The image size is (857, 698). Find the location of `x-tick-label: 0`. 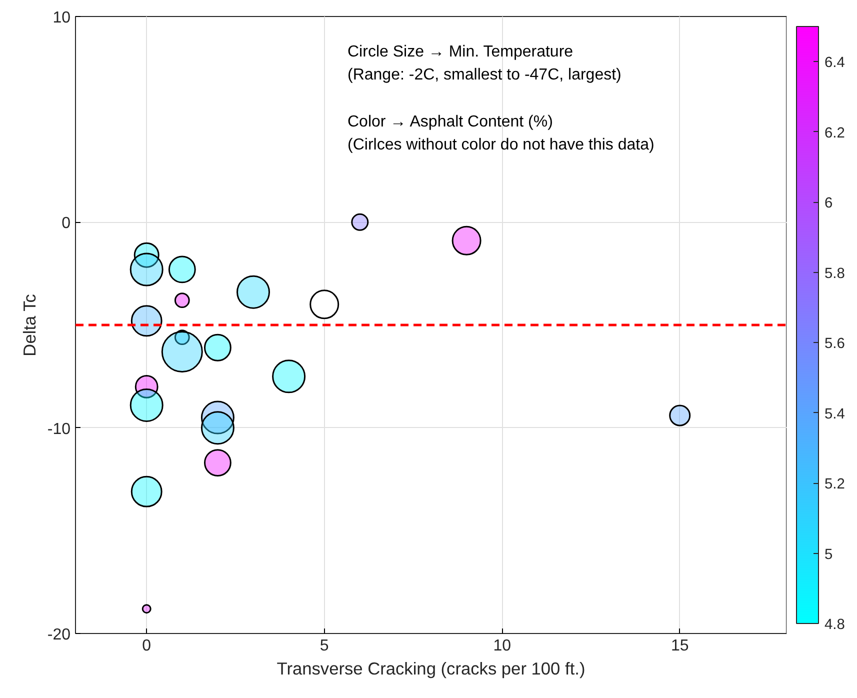

x-tick-label: 0 is located at coordinates (147, 646).